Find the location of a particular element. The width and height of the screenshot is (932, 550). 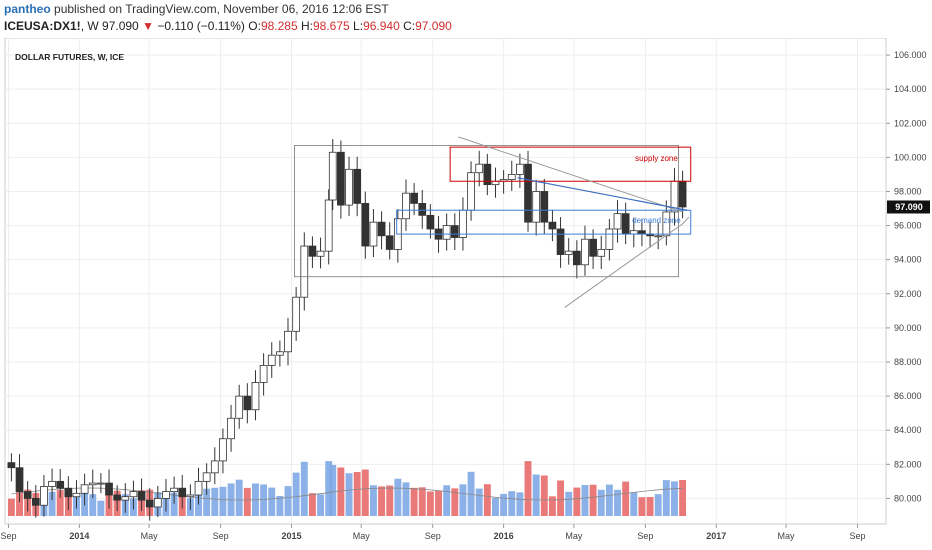

demand-zone-label: demand zone is located at coordinates (656, 220).